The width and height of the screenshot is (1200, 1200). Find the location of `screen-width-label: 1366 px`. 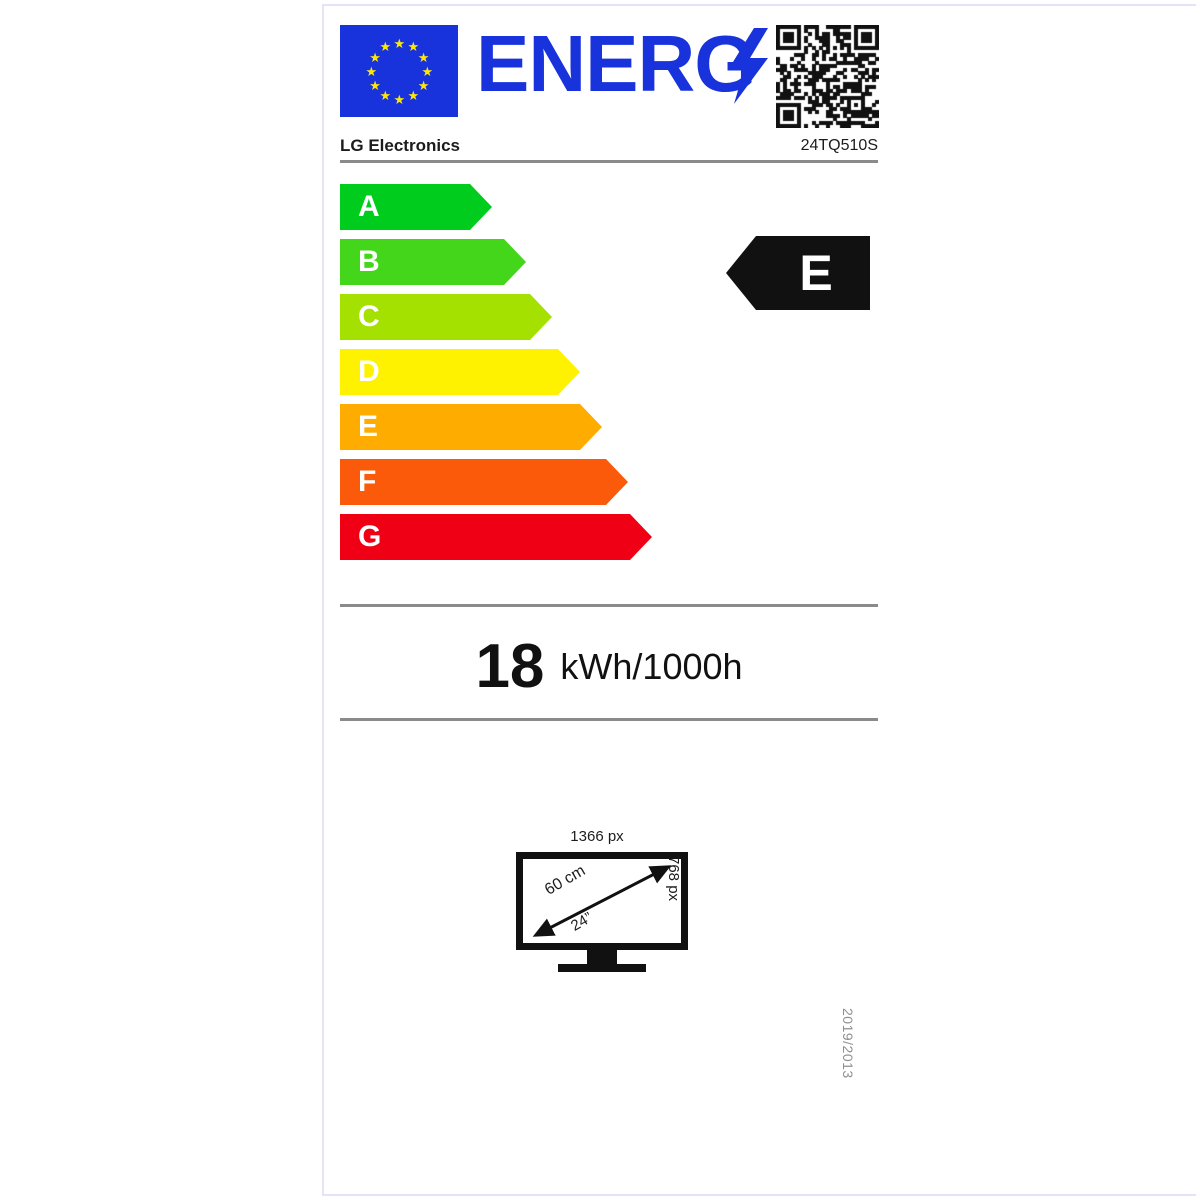

screen-width-label: 1366 px is located at coordinates (597, 836).